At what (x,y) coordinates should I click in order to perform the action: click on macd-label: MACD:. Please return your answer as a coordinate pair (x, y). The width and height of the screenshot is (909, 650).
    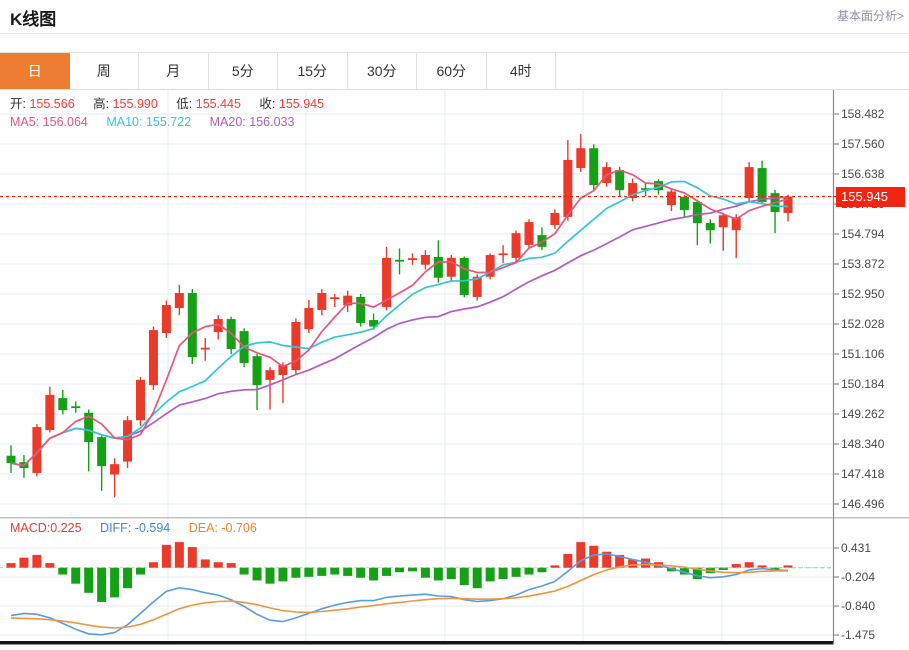
    Looking at the image, I should click on (30, 528).